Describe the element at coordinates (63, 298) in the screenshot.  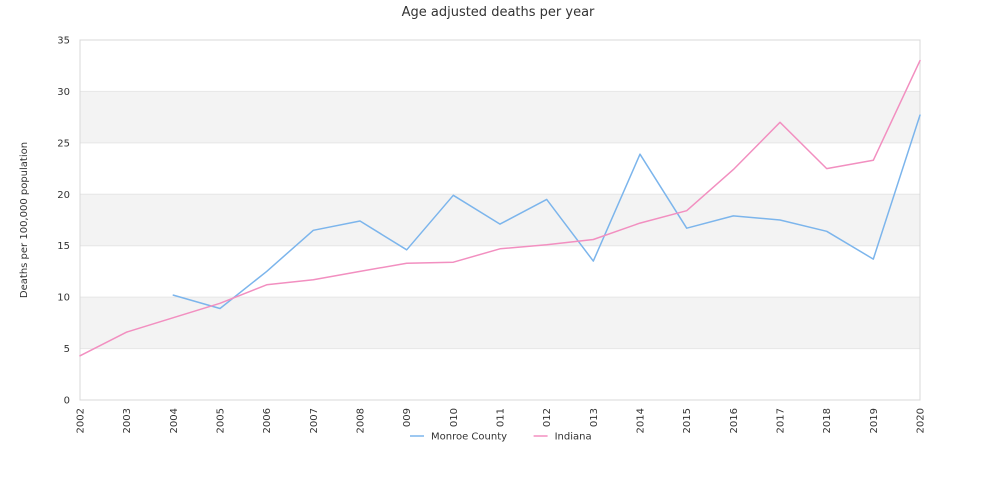
I see `y-tick-label: 10` at that location.